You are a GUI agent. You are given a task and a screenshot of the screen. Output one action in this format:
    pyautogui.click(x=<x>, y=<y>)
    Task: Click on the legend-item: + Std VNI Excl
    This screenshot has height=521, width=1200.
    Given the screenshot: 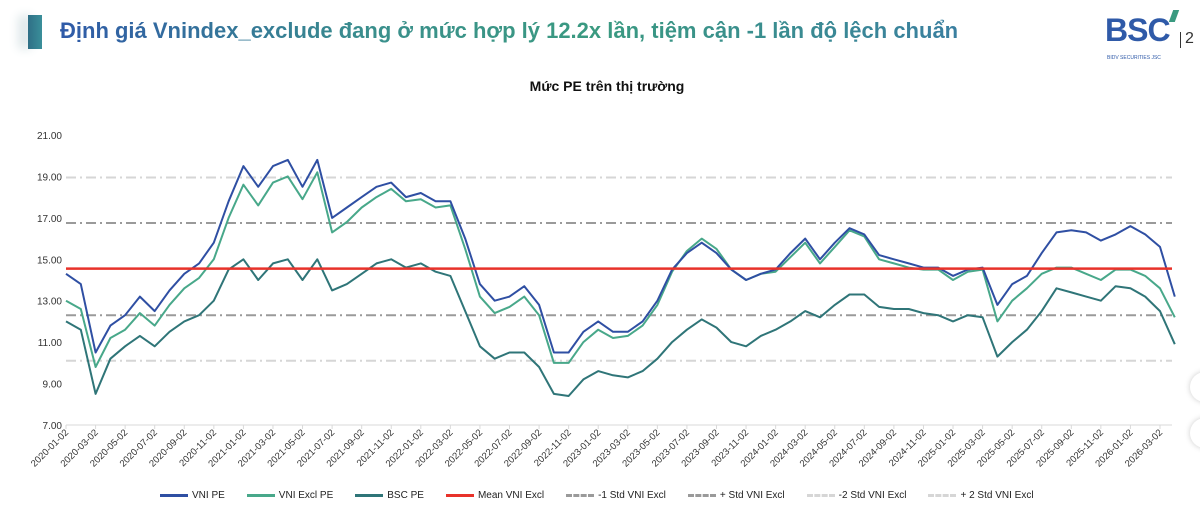 What is the action you would take?
    pyautogui.click(x=736, y=495)
    